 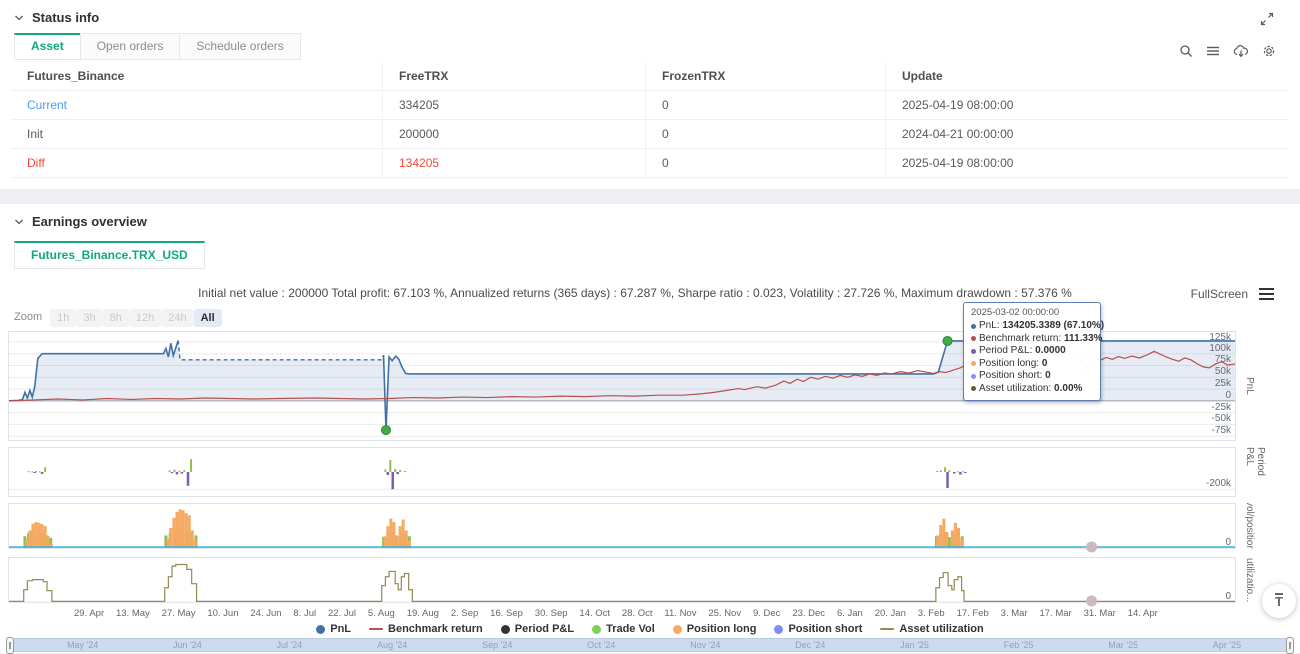 What do you see at coordinates (63, 318) in the screenshot?
I see `zoom-button-1h: 1h` at bounding box center [63, 318].